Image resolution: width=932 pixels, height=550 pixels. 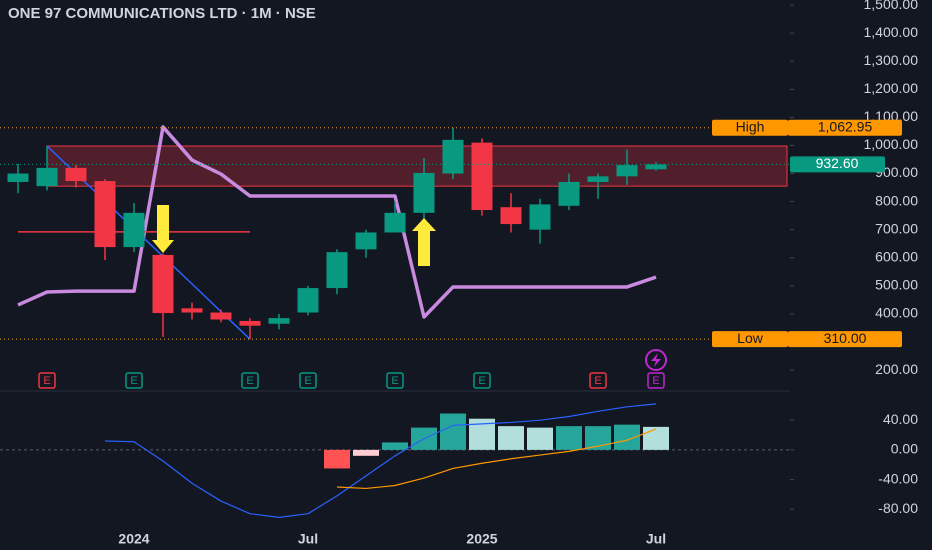 I want to click on last-price-label: 932.60, so click(x=837, y=163).